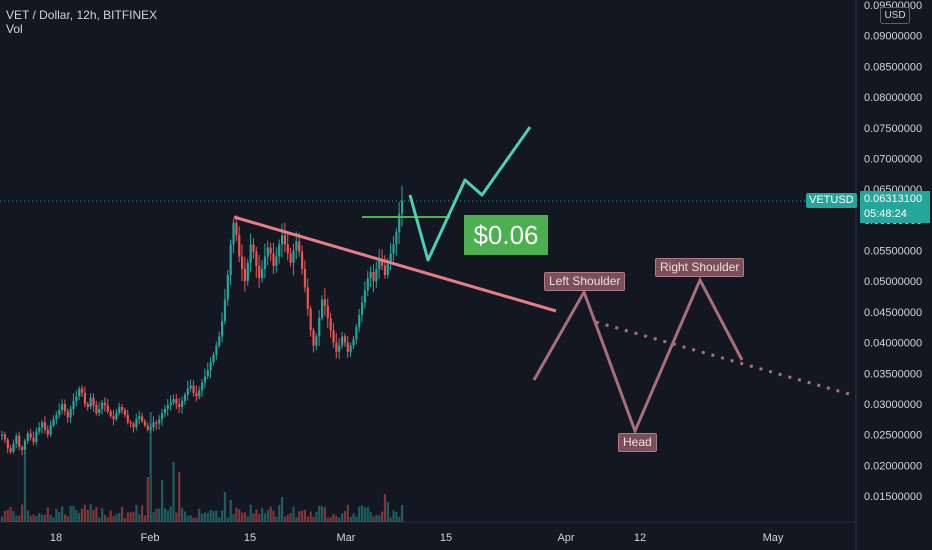  Describe the element at coordinates (506, 235) in the screenshot. I see `target-price-label: $0.06` at that location.